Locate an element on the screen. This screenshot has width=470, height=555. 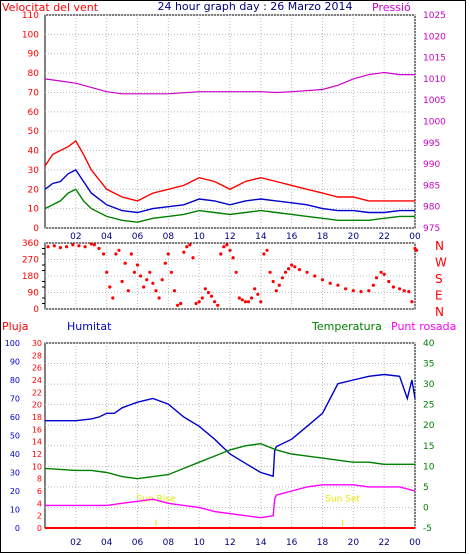
rain-tick-label: 0 is located at coordinates (39, 528).